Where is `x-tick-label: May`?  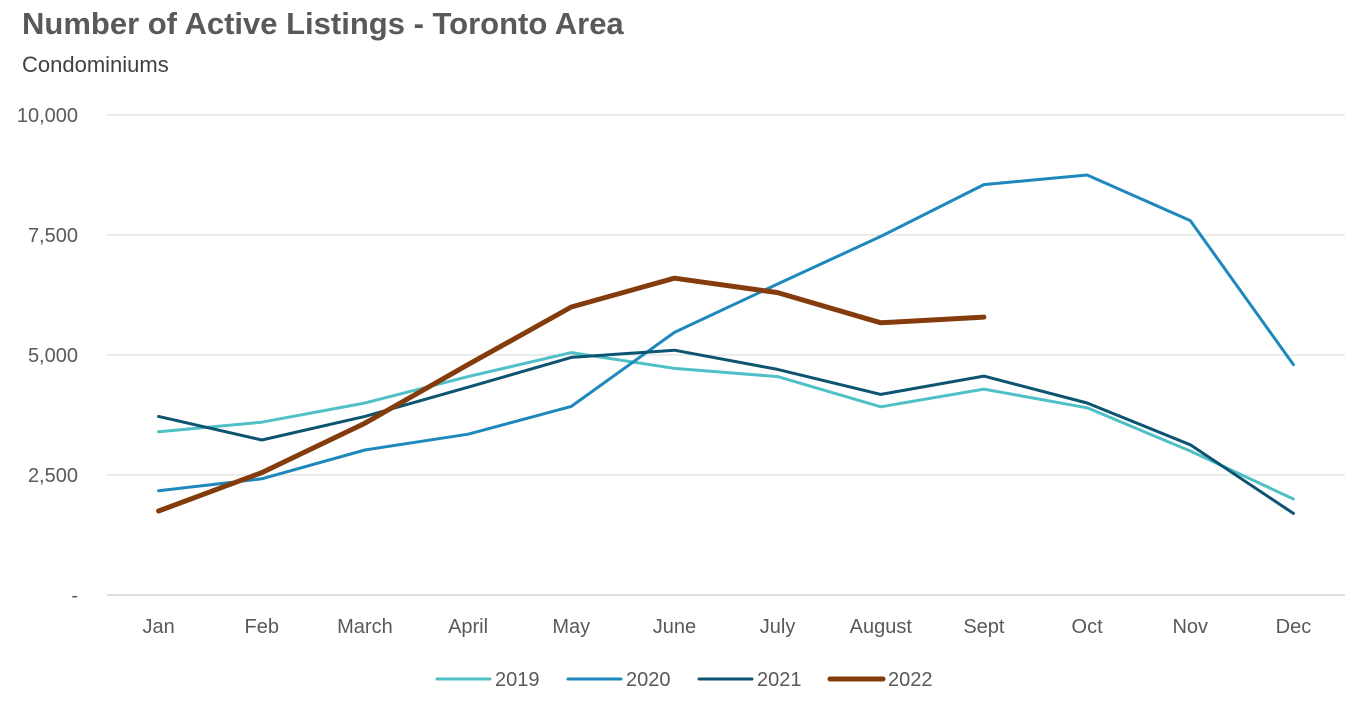 x-tick-label: May is located at coordinates (571, 627).